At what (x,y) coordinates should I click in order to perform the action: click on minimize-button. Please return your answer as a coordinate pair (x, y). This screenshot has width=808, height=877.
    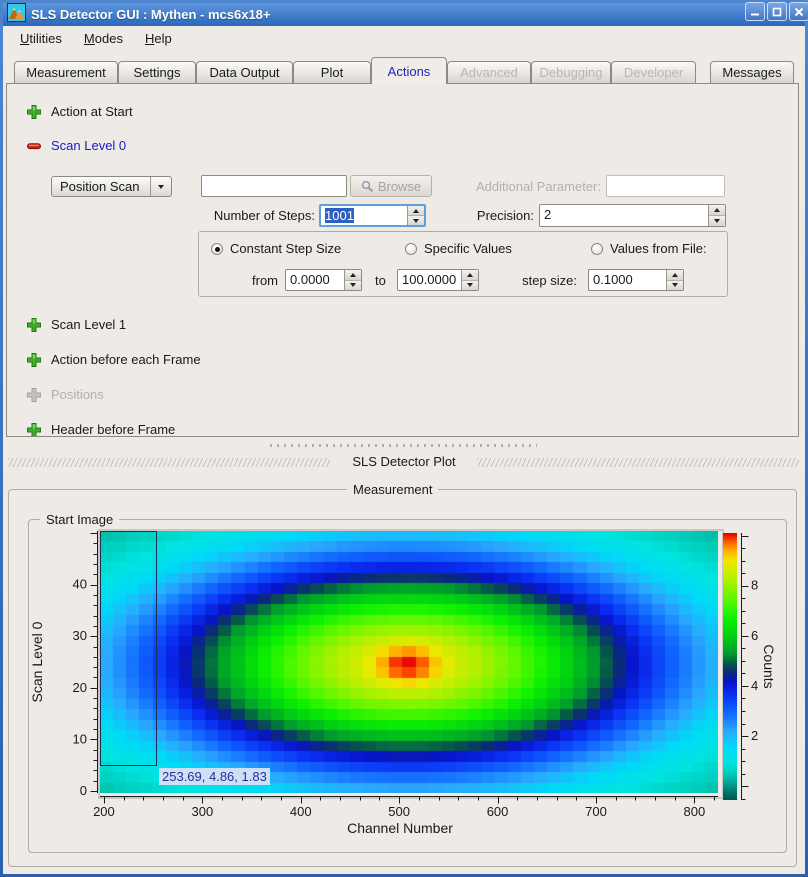
    Looking at the image, I should click on (755, 11).